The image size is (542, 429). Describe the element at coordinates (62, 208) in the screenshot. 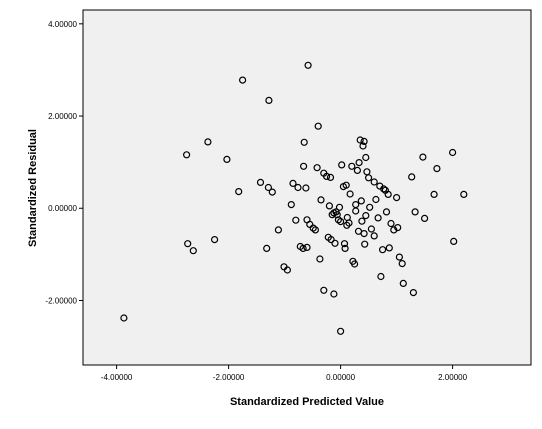

I see `y-tick-label: 0.00000` at that location.